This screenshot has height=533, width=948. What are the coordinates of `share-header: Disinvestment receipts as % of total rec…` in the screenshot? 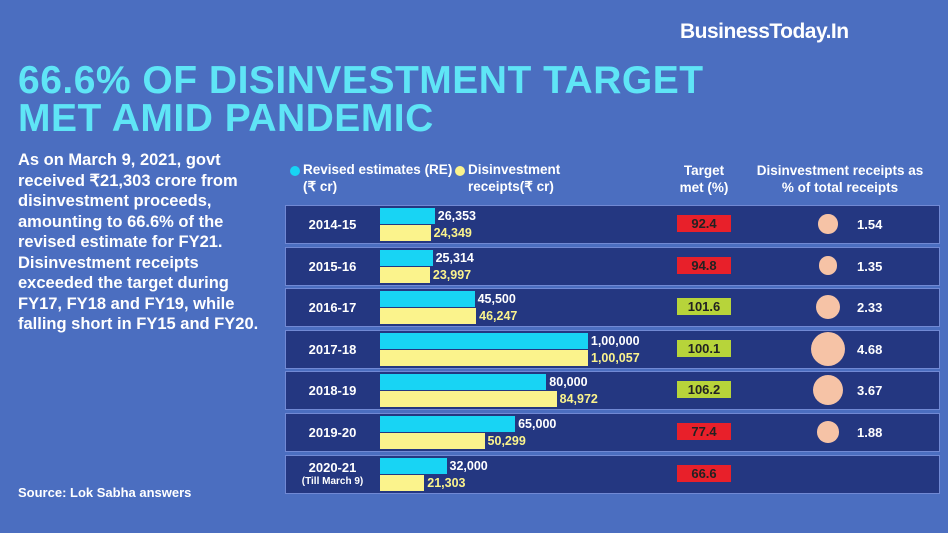 It's located at (840, 179).